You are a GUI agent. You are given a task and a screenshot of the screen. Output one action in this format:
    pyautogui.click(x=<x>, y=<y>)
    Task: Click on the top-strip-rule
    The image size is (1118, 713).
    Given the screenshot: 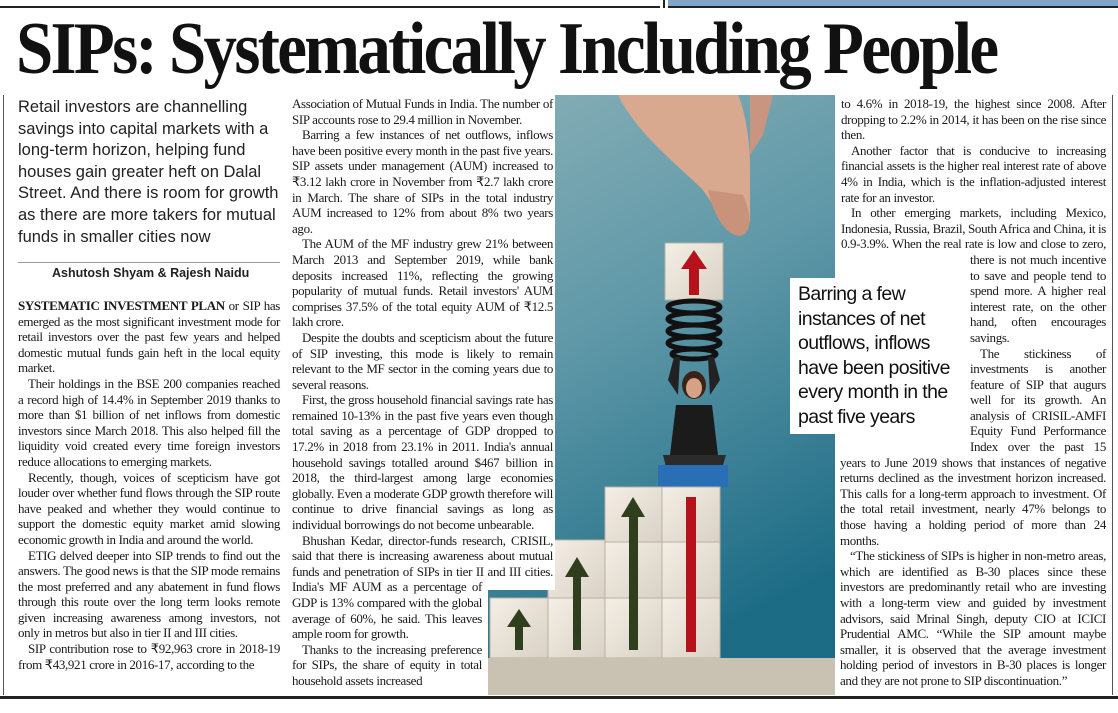 What is the action you would take?
    pyautogui.click(x=330, y=4)
    